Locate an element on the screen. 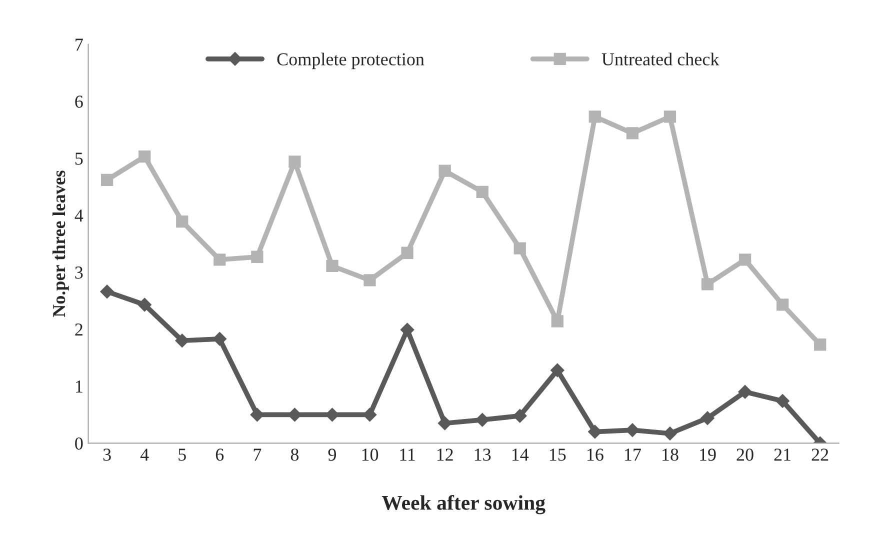 The width and height of the screenshot is (883, 554). x-tick-label: 5 is located at coordinates (182, 454).